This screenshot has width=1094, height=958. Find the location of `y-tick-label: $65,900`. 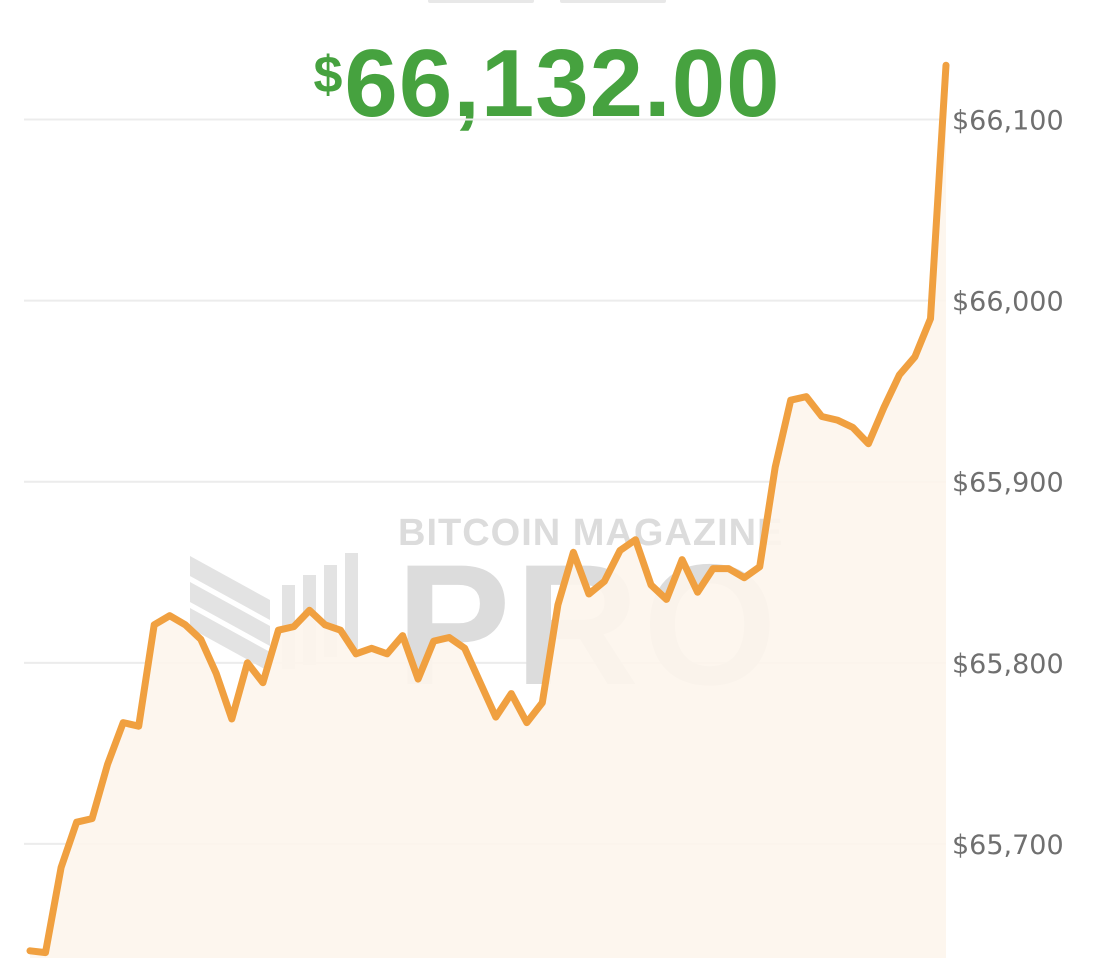

y-tick-label: $65,900 is located at coordinates (1008, 483).